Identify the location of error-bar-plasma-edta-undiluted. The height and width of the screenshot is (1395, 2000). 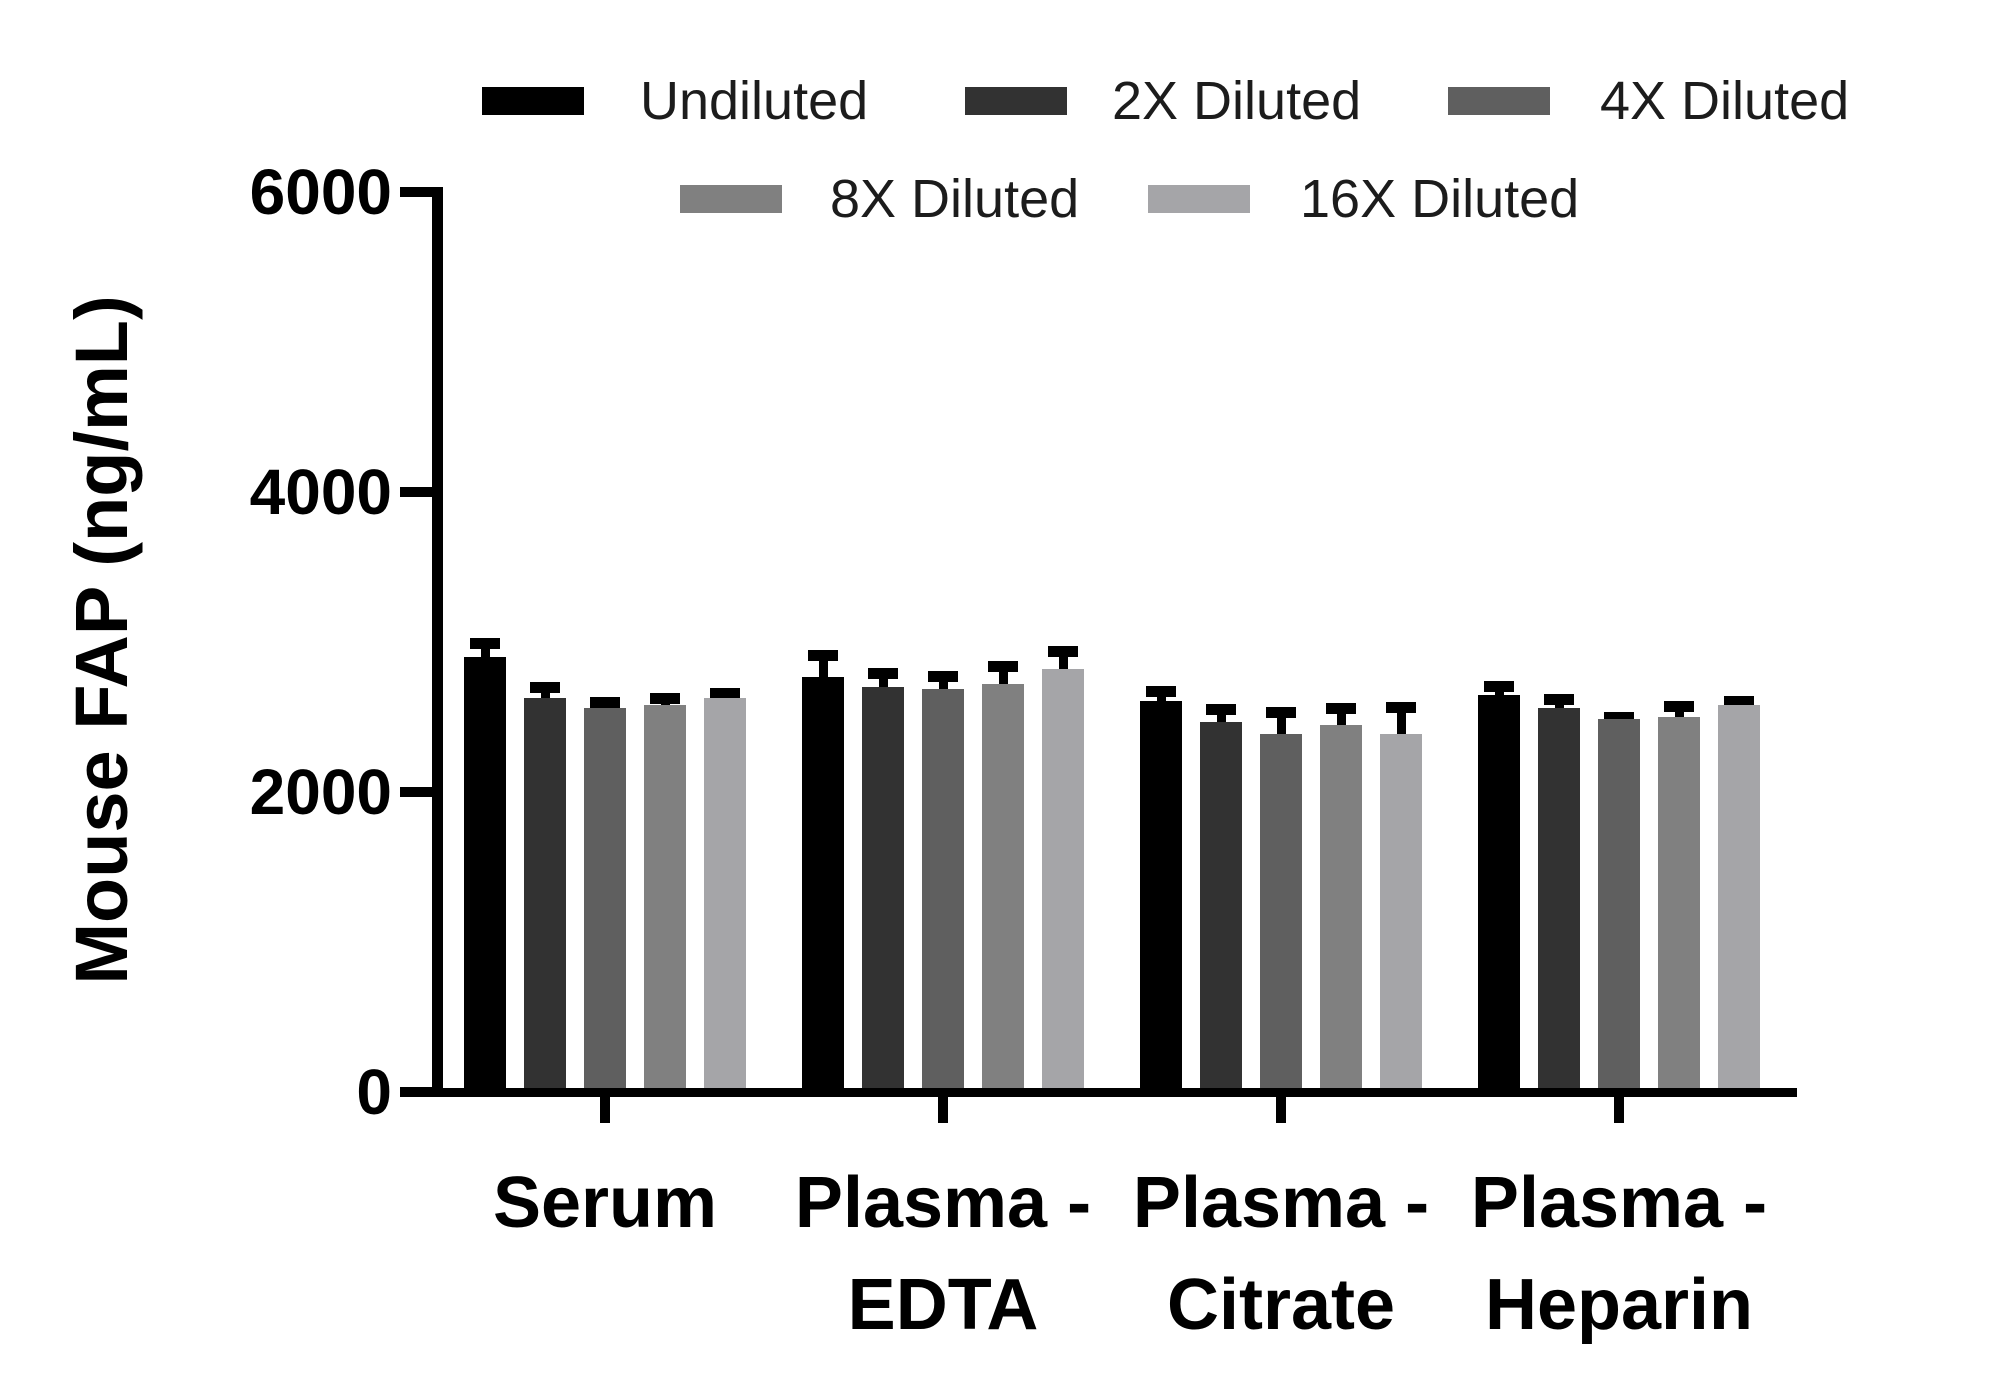
(823, 667).